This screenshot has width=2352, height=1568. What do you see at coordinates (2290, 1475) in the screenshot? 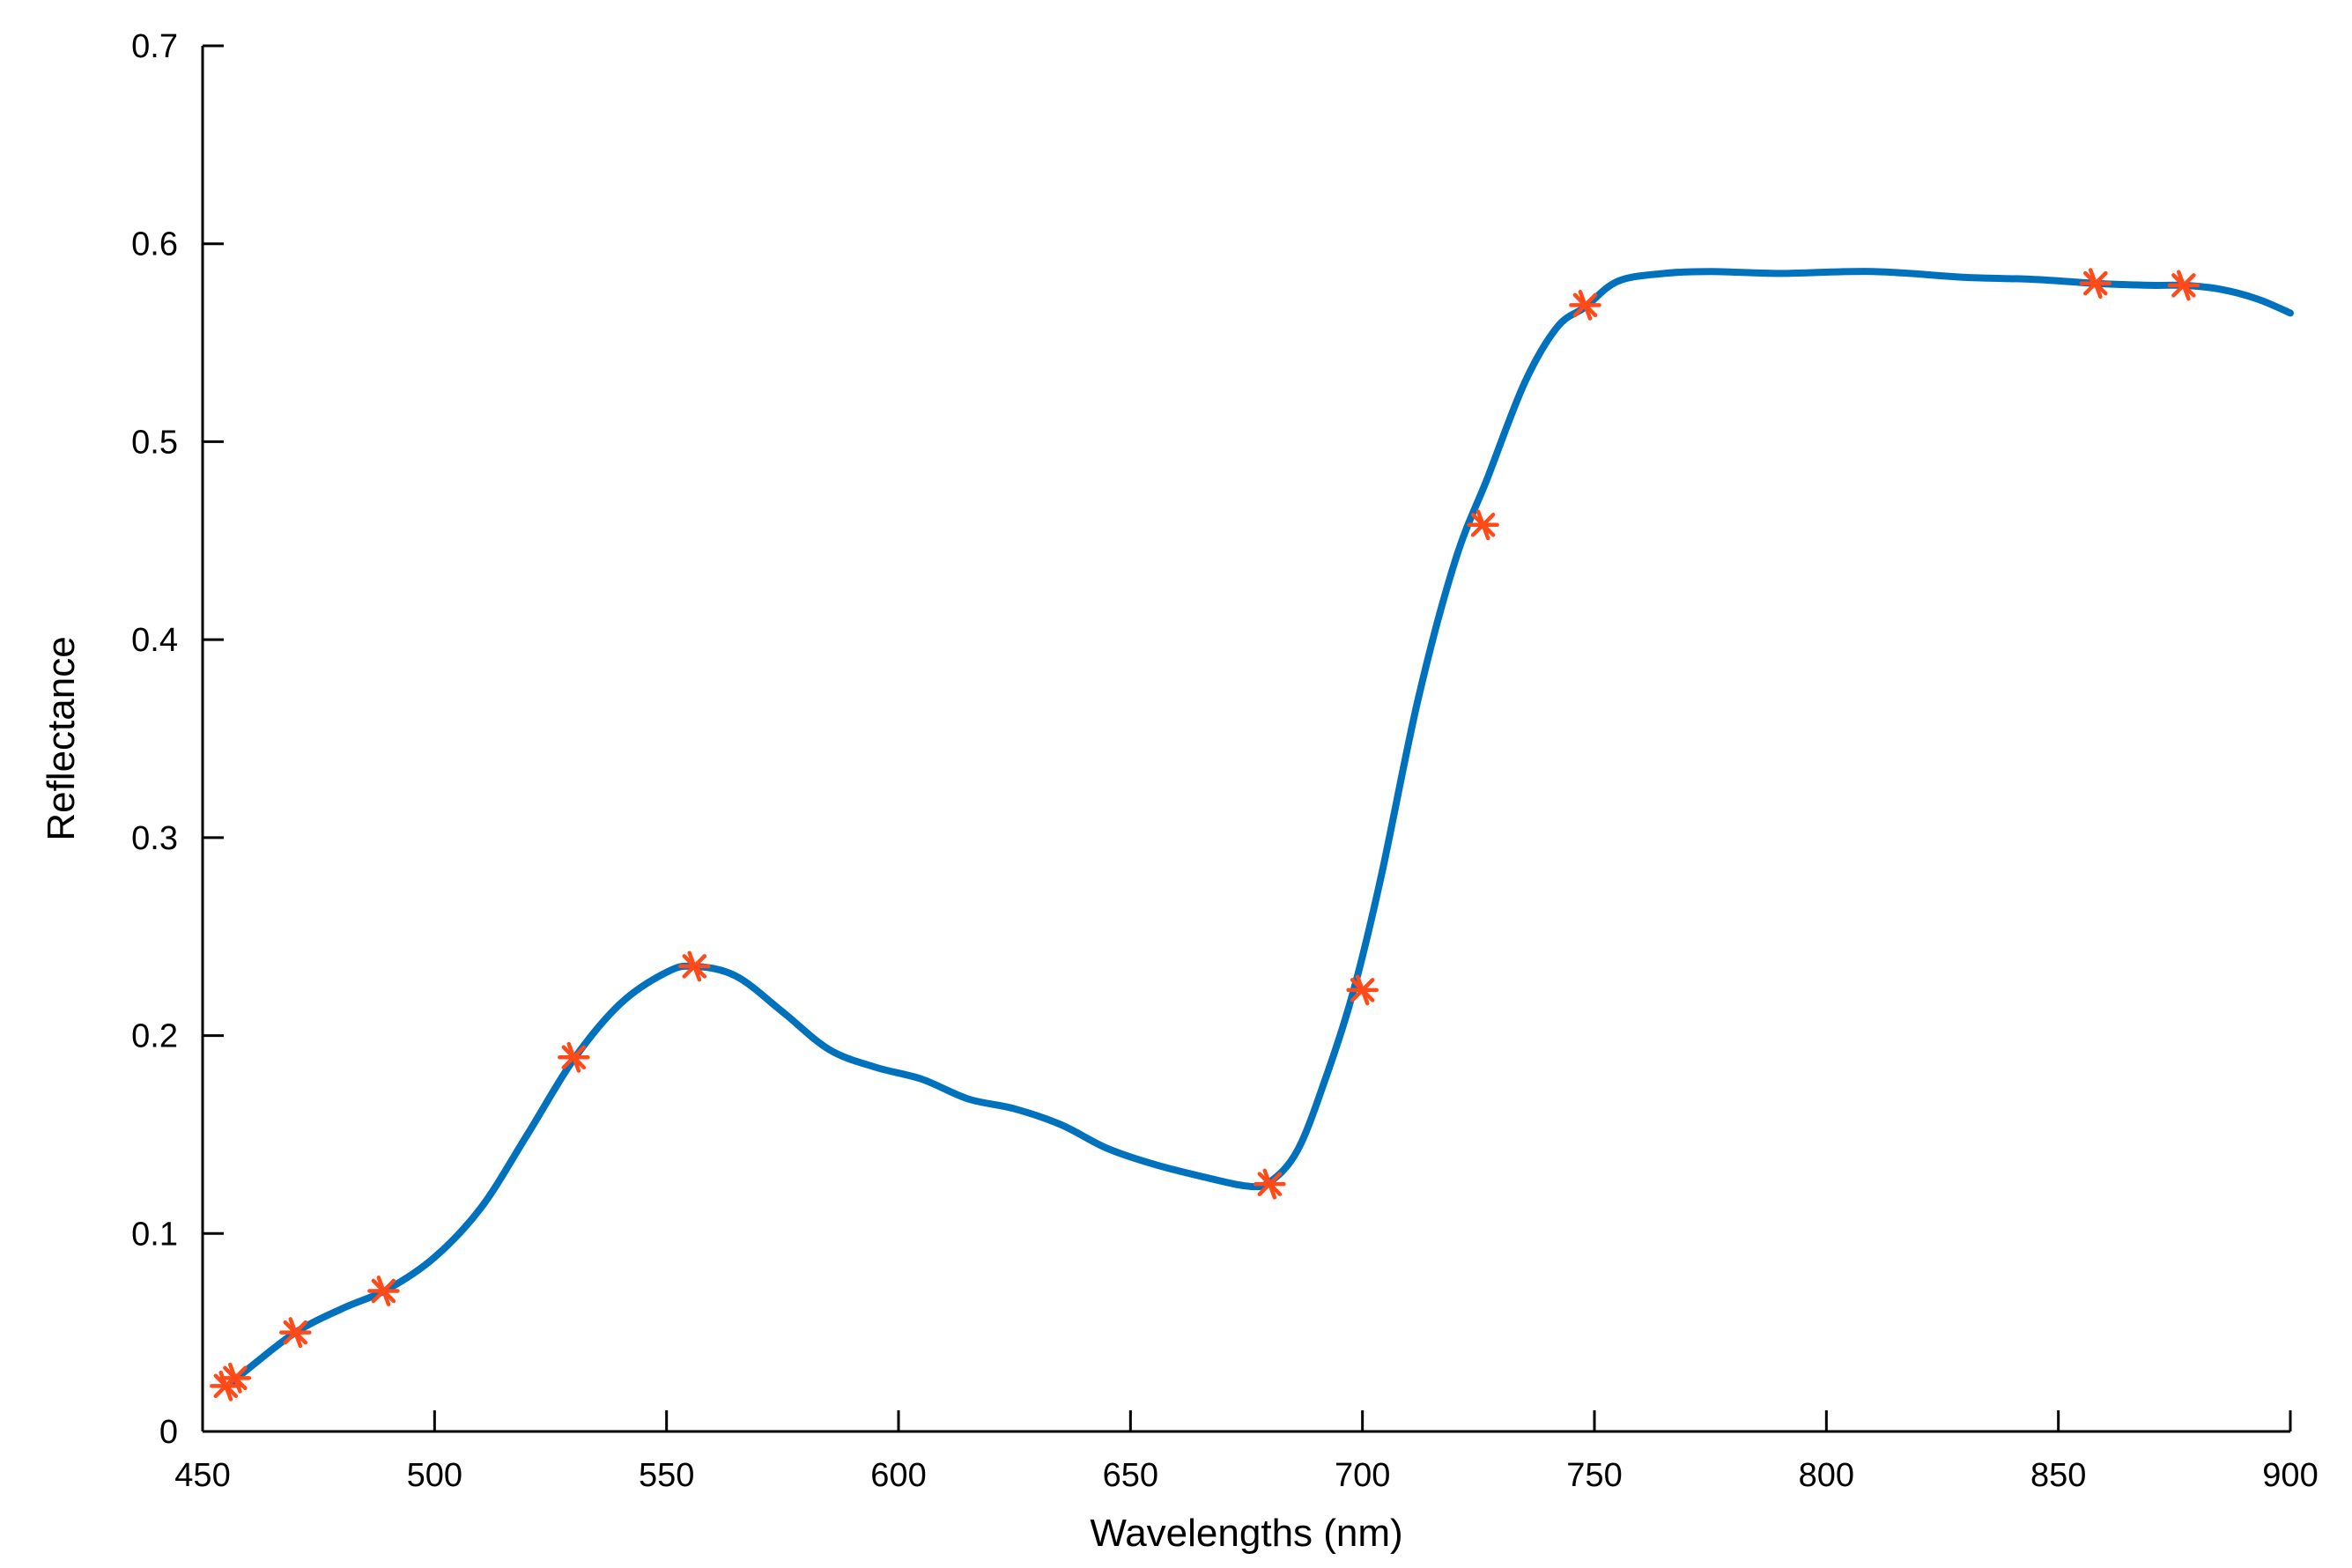
I see `x-tick-label: 900` at bounding box center [2290, 1475].